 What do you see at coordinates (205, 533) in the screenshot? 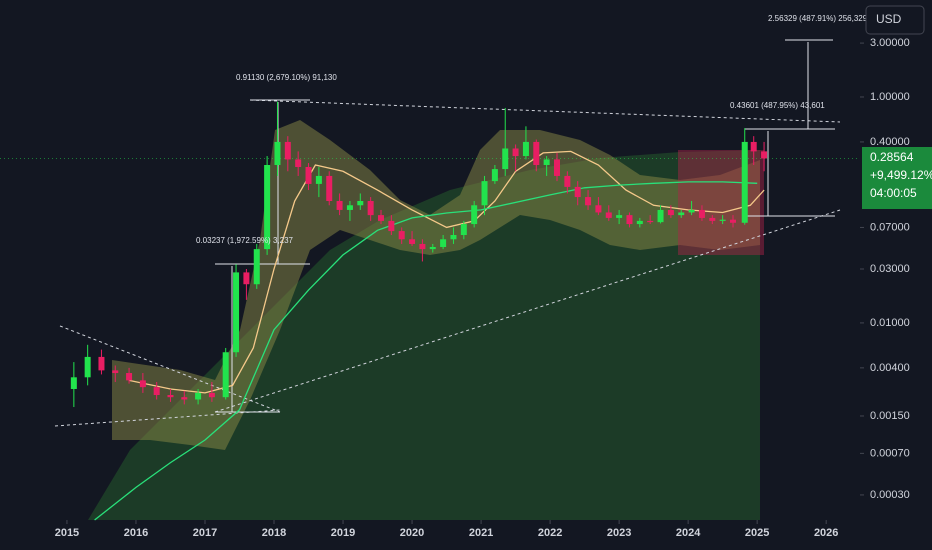
I see `x-tick-label: 2017` at bounding box center [205, 533].